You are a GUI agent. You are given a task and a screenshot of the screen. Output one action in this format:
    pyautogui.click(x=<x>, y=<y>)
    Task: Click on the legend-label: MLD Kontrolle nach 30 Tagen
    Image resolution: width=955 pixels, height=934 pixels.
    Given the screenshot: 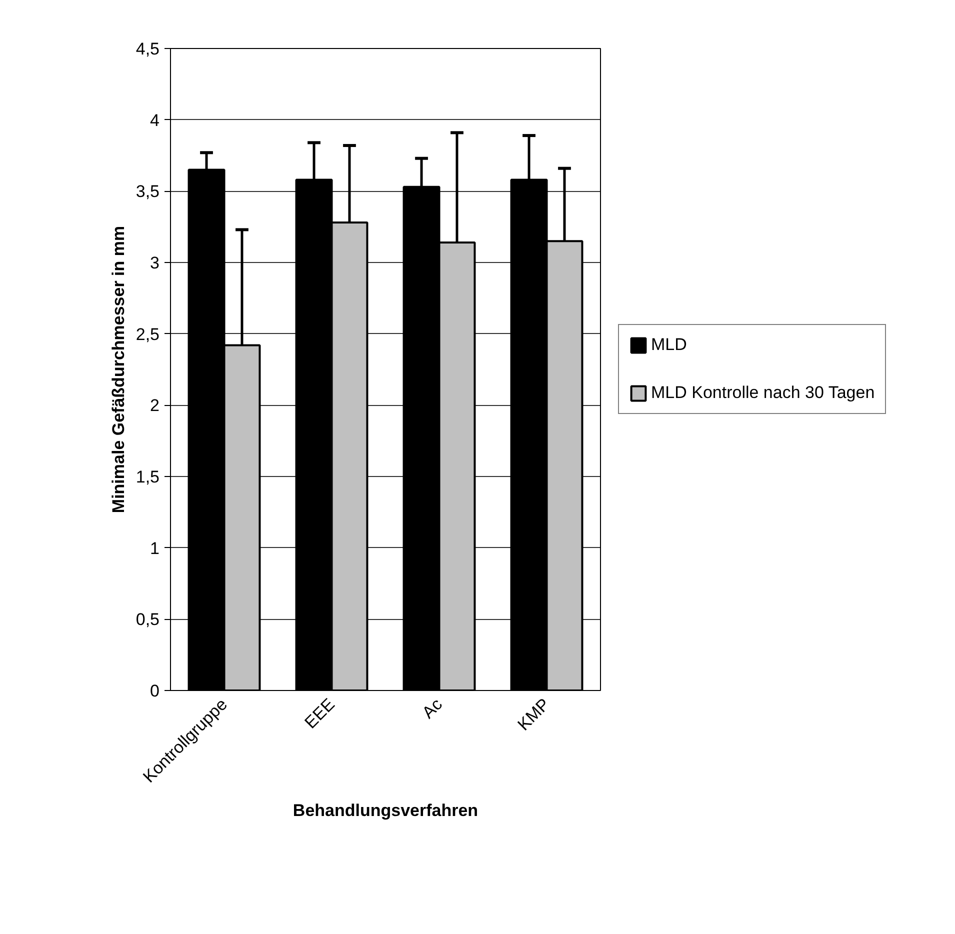 What is the action you would take?
    pyautogui.click(x=763, y=393)
    